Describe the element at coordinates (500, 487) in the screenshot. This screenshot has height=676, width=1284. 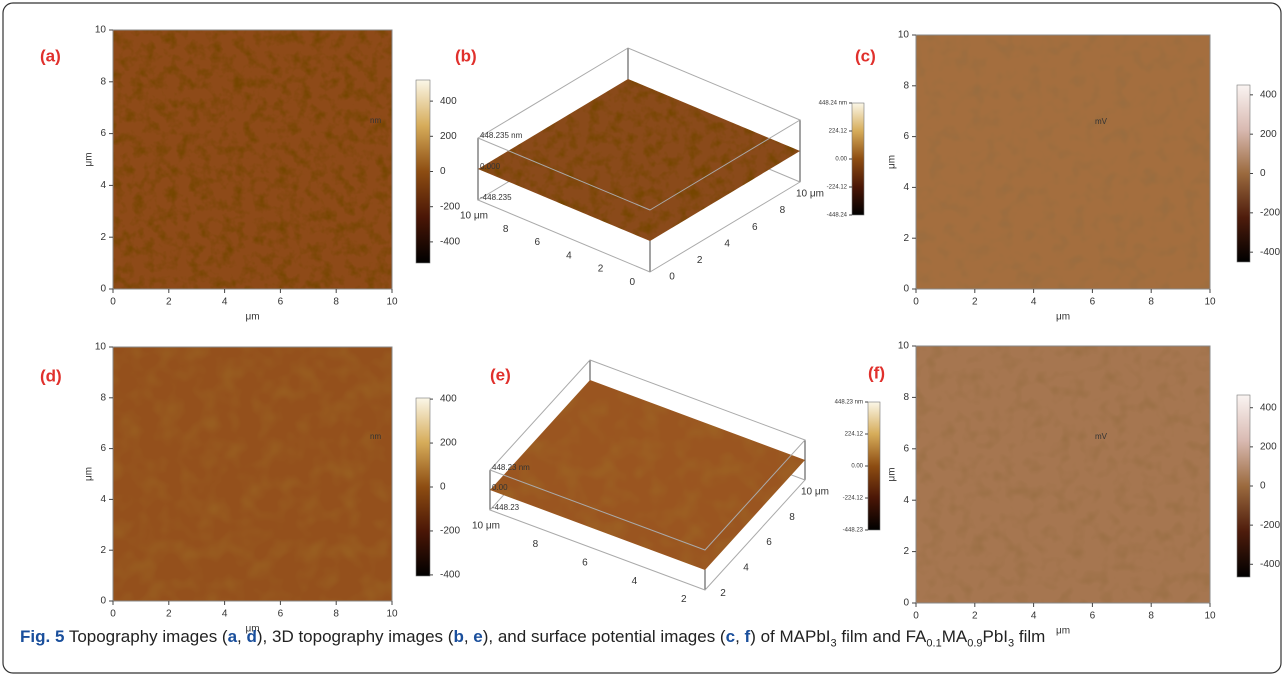
I see `z-axis-label: 0.00` at that location.